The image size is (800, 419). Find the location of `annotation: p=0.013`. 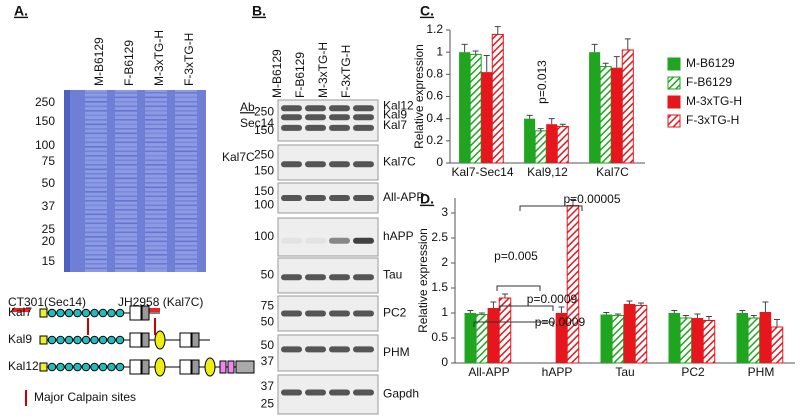

annotation: p=0.013 is located at coordinates (542, 82).